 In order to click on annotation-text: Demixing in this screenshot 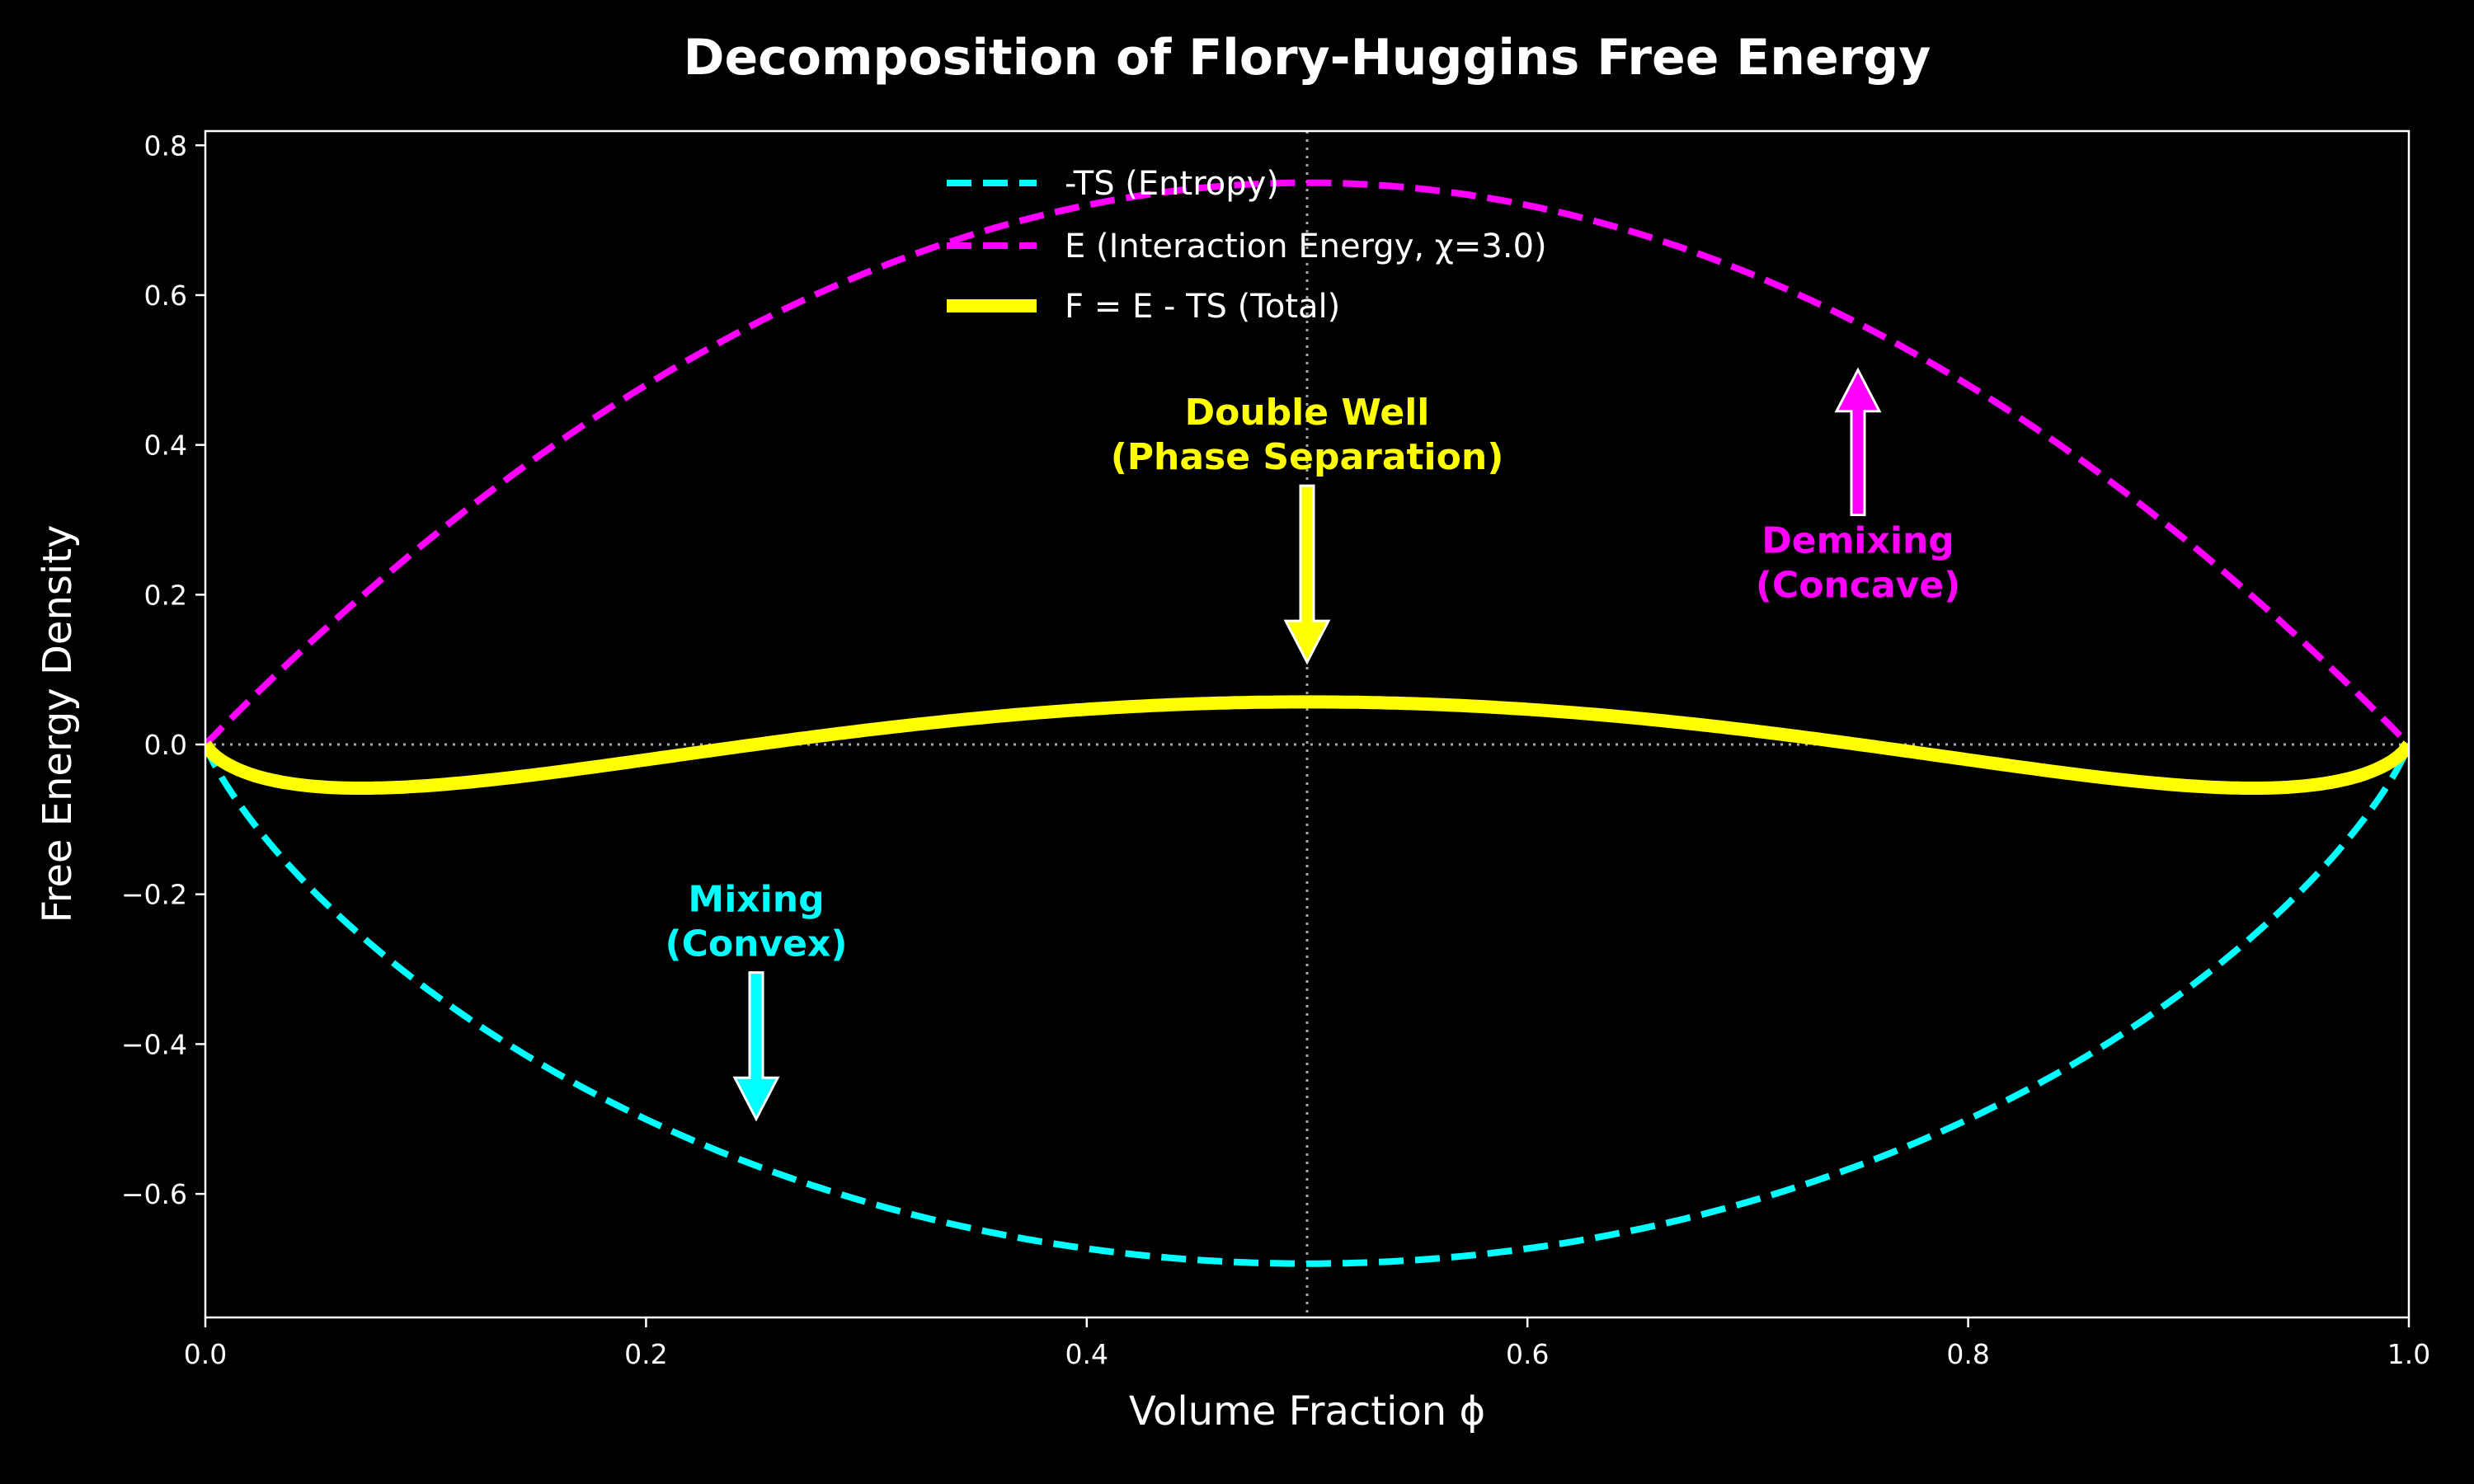, I will do `click(1857, 540)`.